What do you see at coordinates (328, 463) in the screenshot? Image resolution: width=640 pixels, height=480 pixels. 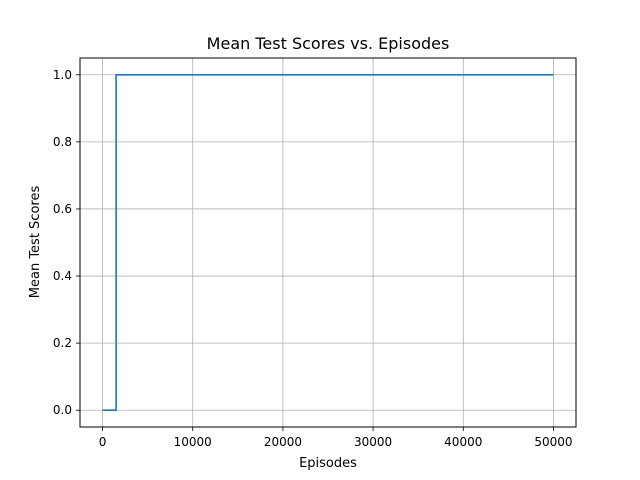 I see `x-axis-label: Episodes` at bounding box center [328, 463].